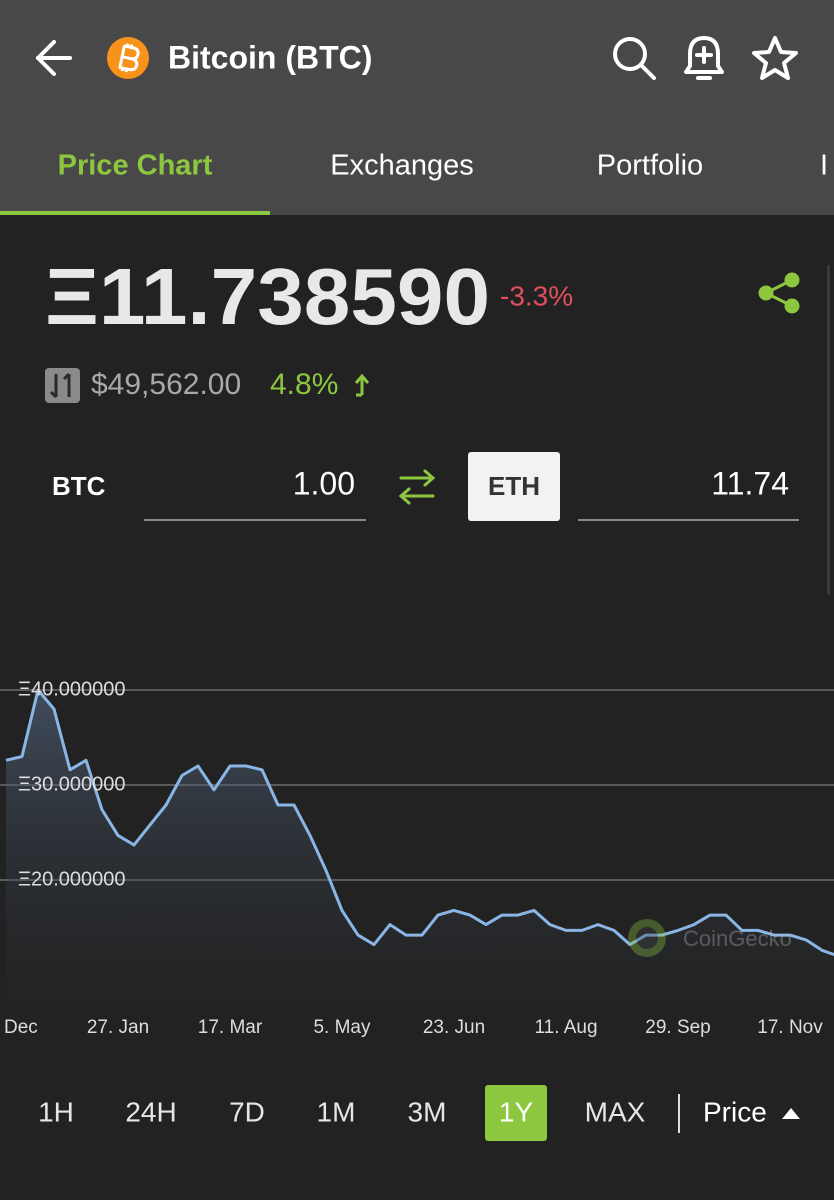  What do you see at coordinates (135, 213) in the screenshot?
I see `tab-indicator` at bounding box center [135, 213].